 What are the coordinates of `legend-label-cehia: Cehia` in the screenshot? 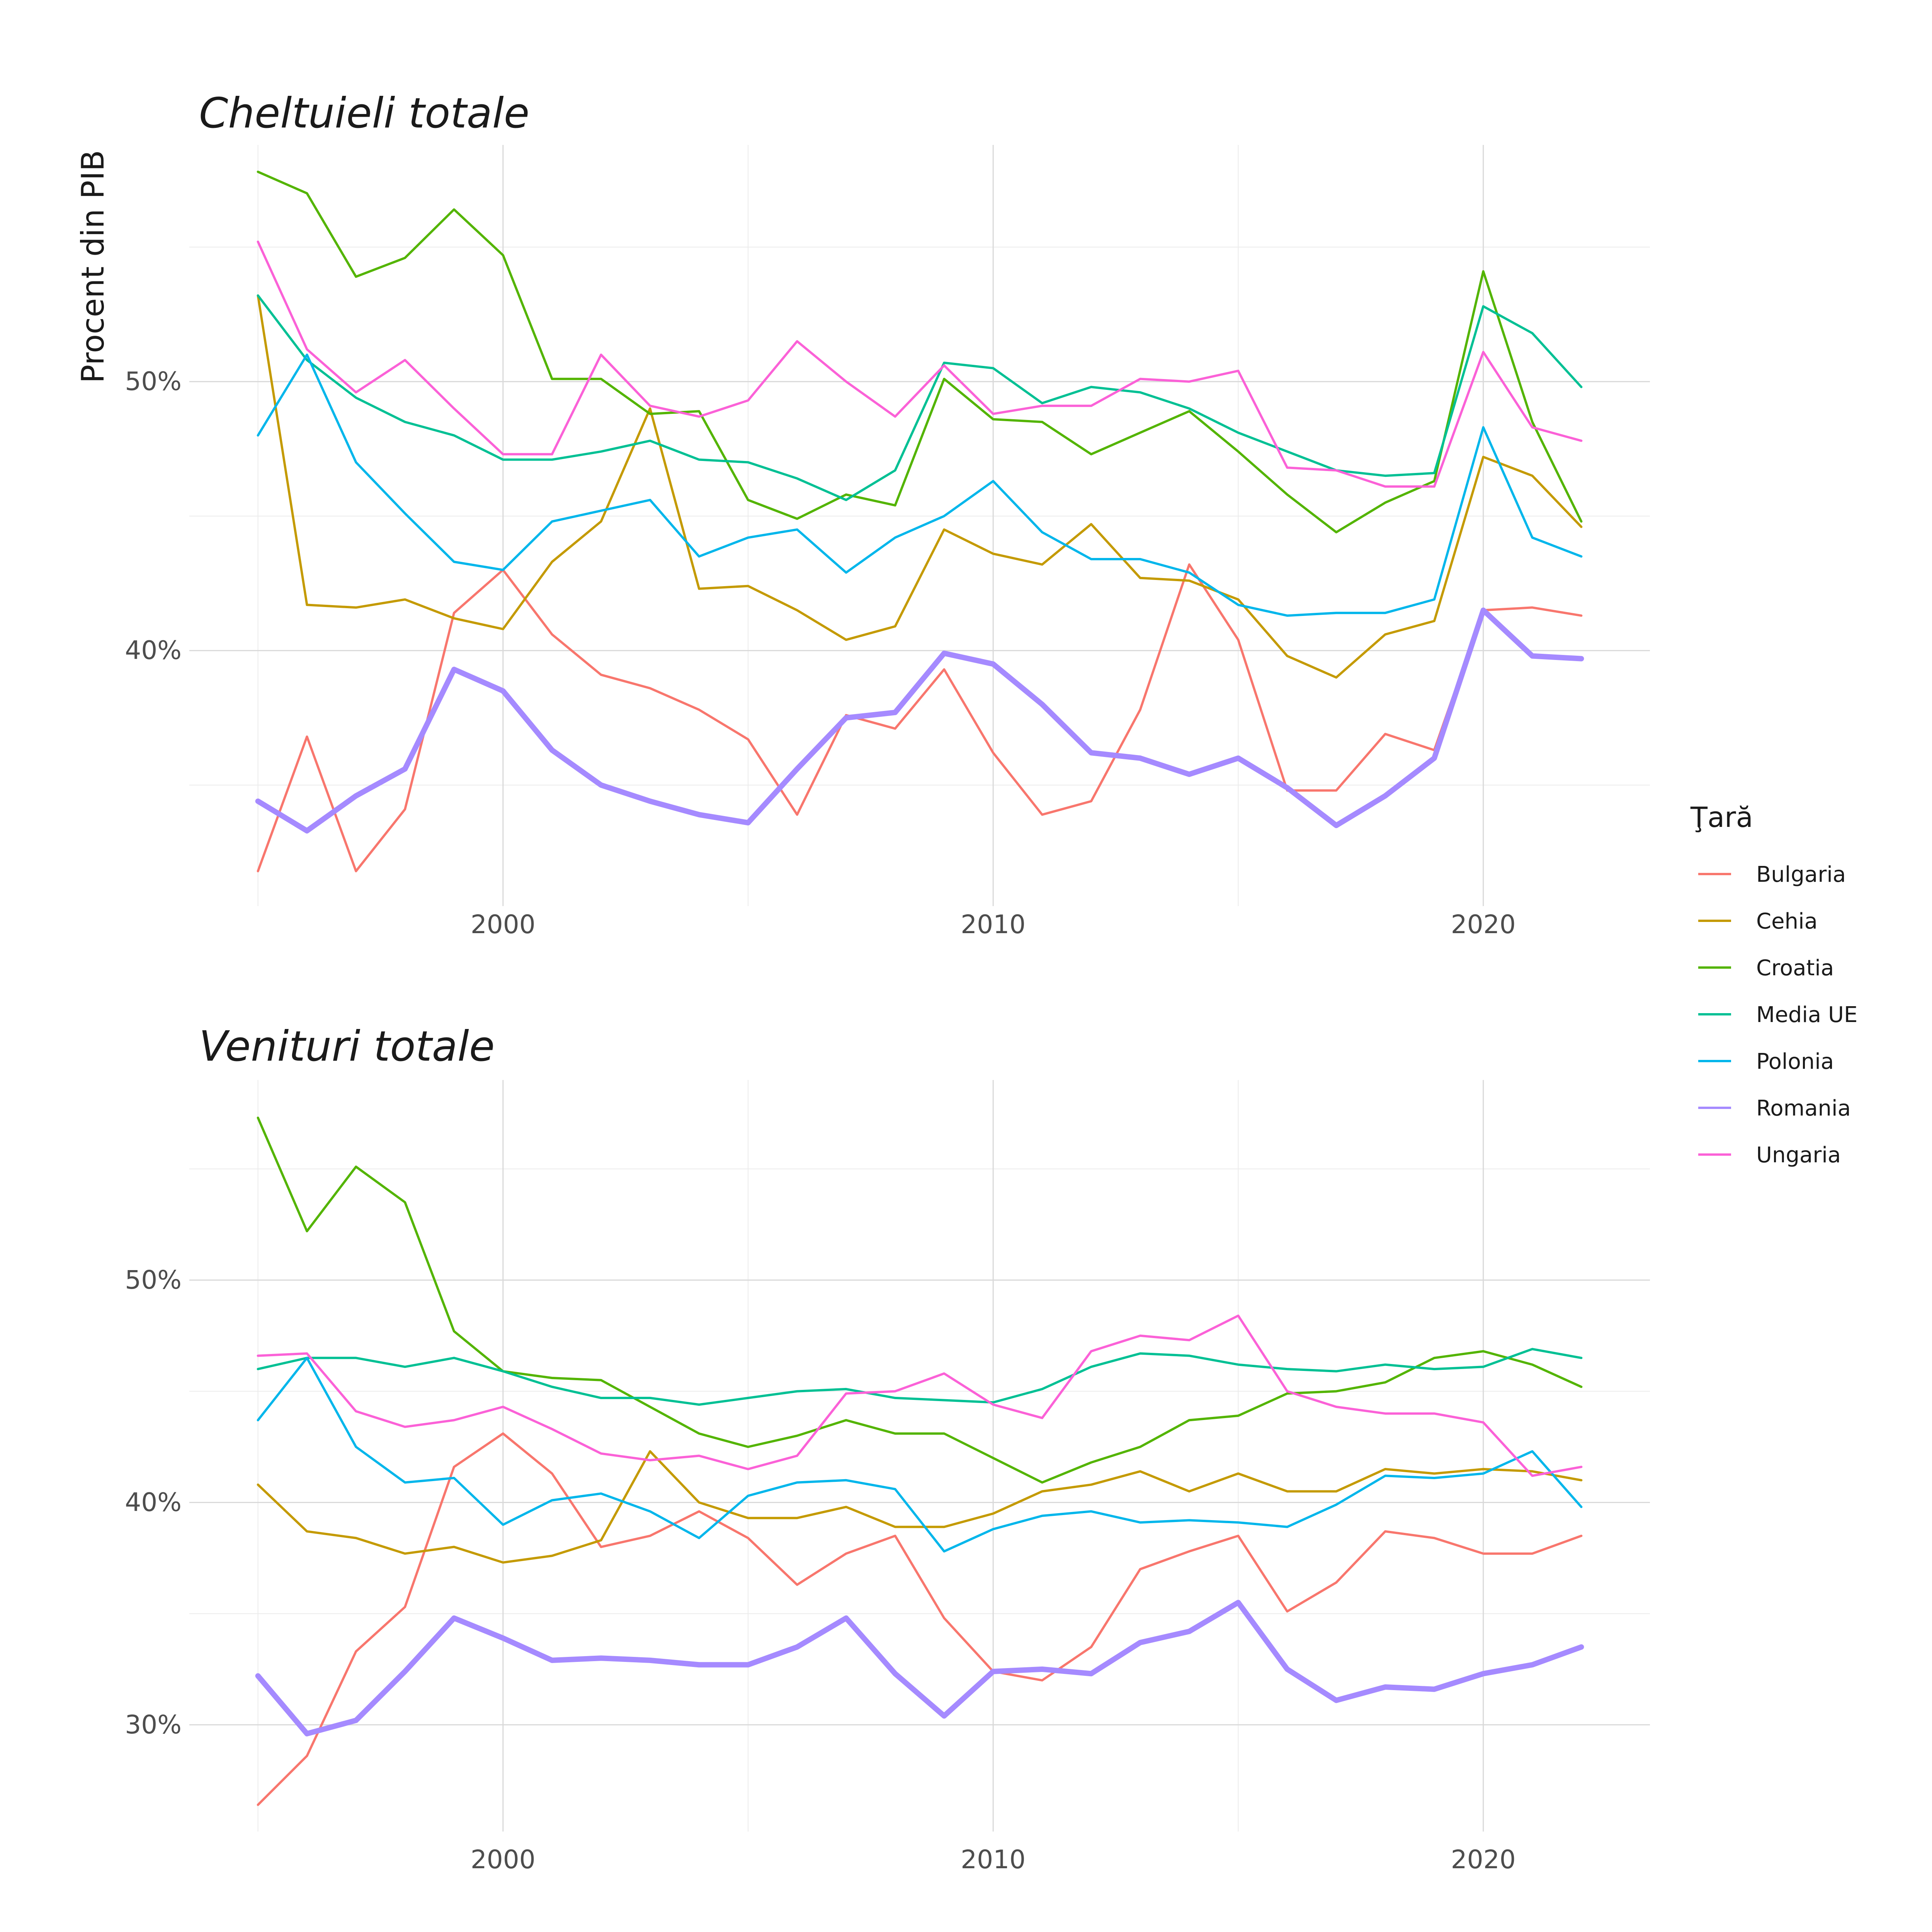 It's located at (1787, 921).